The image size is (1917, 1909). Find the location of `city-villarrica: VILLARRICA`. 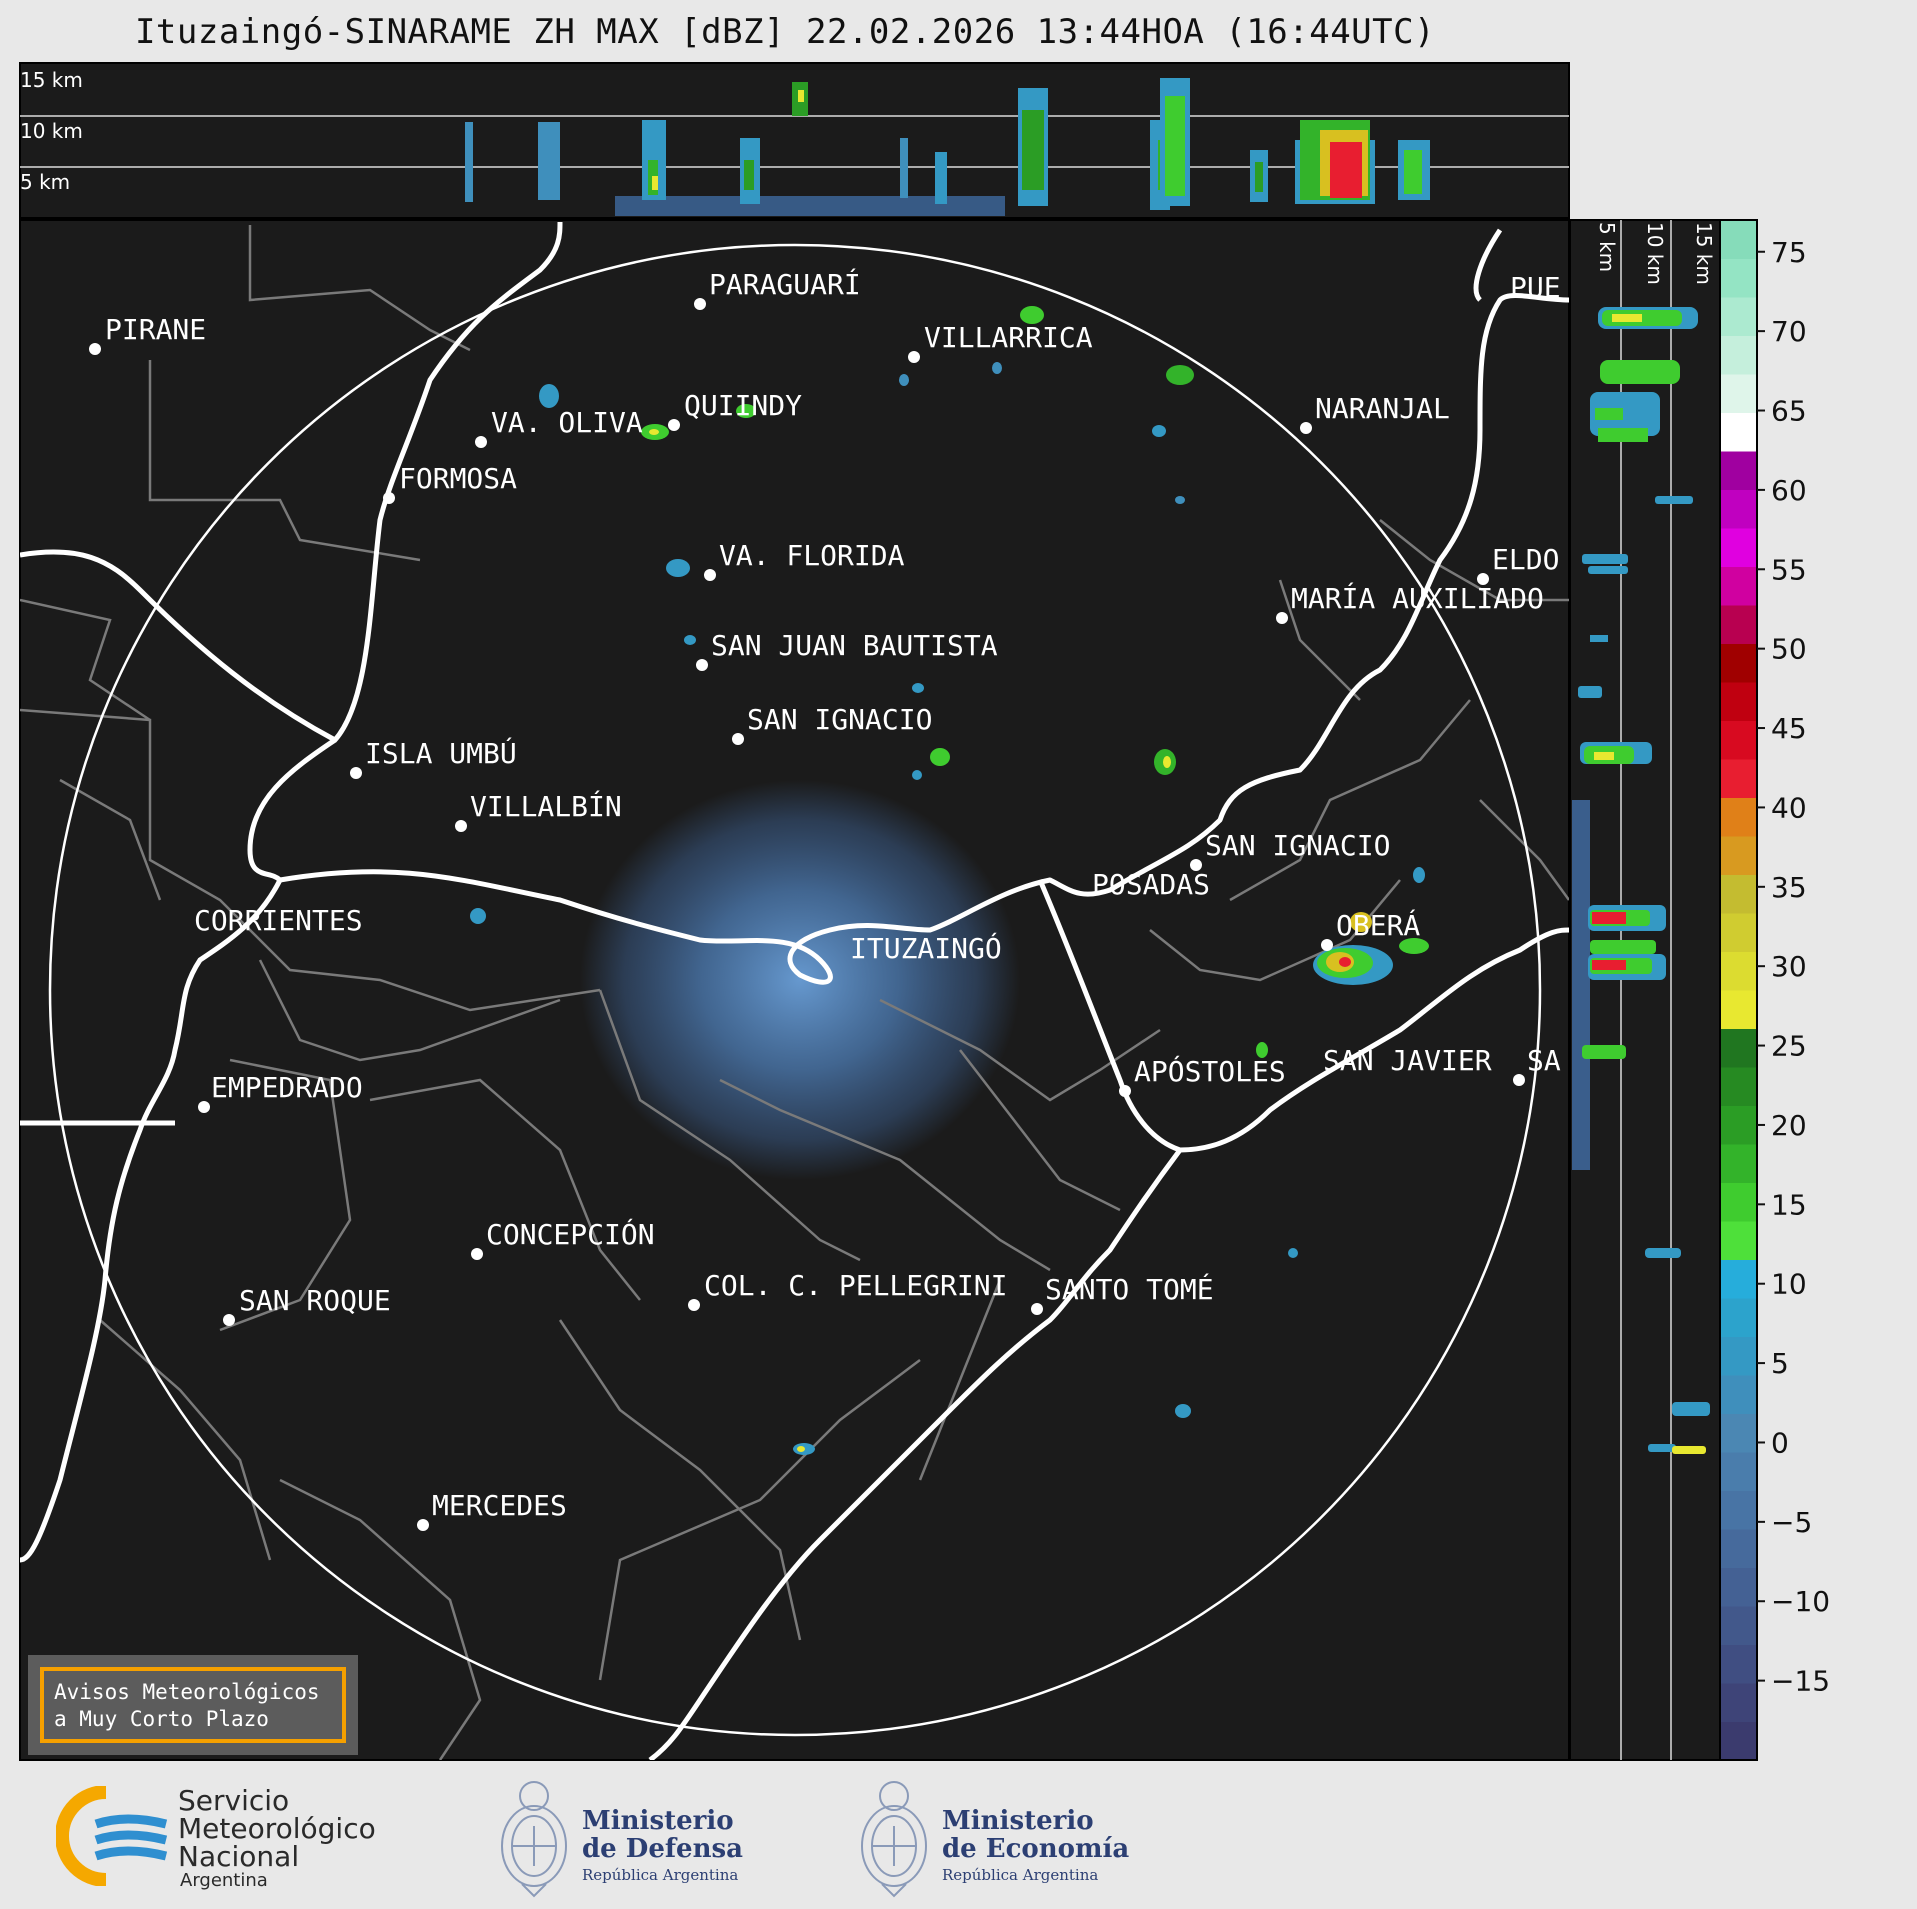

city-villarrica: VILLARRICA is located at coordinates (1000, 342).